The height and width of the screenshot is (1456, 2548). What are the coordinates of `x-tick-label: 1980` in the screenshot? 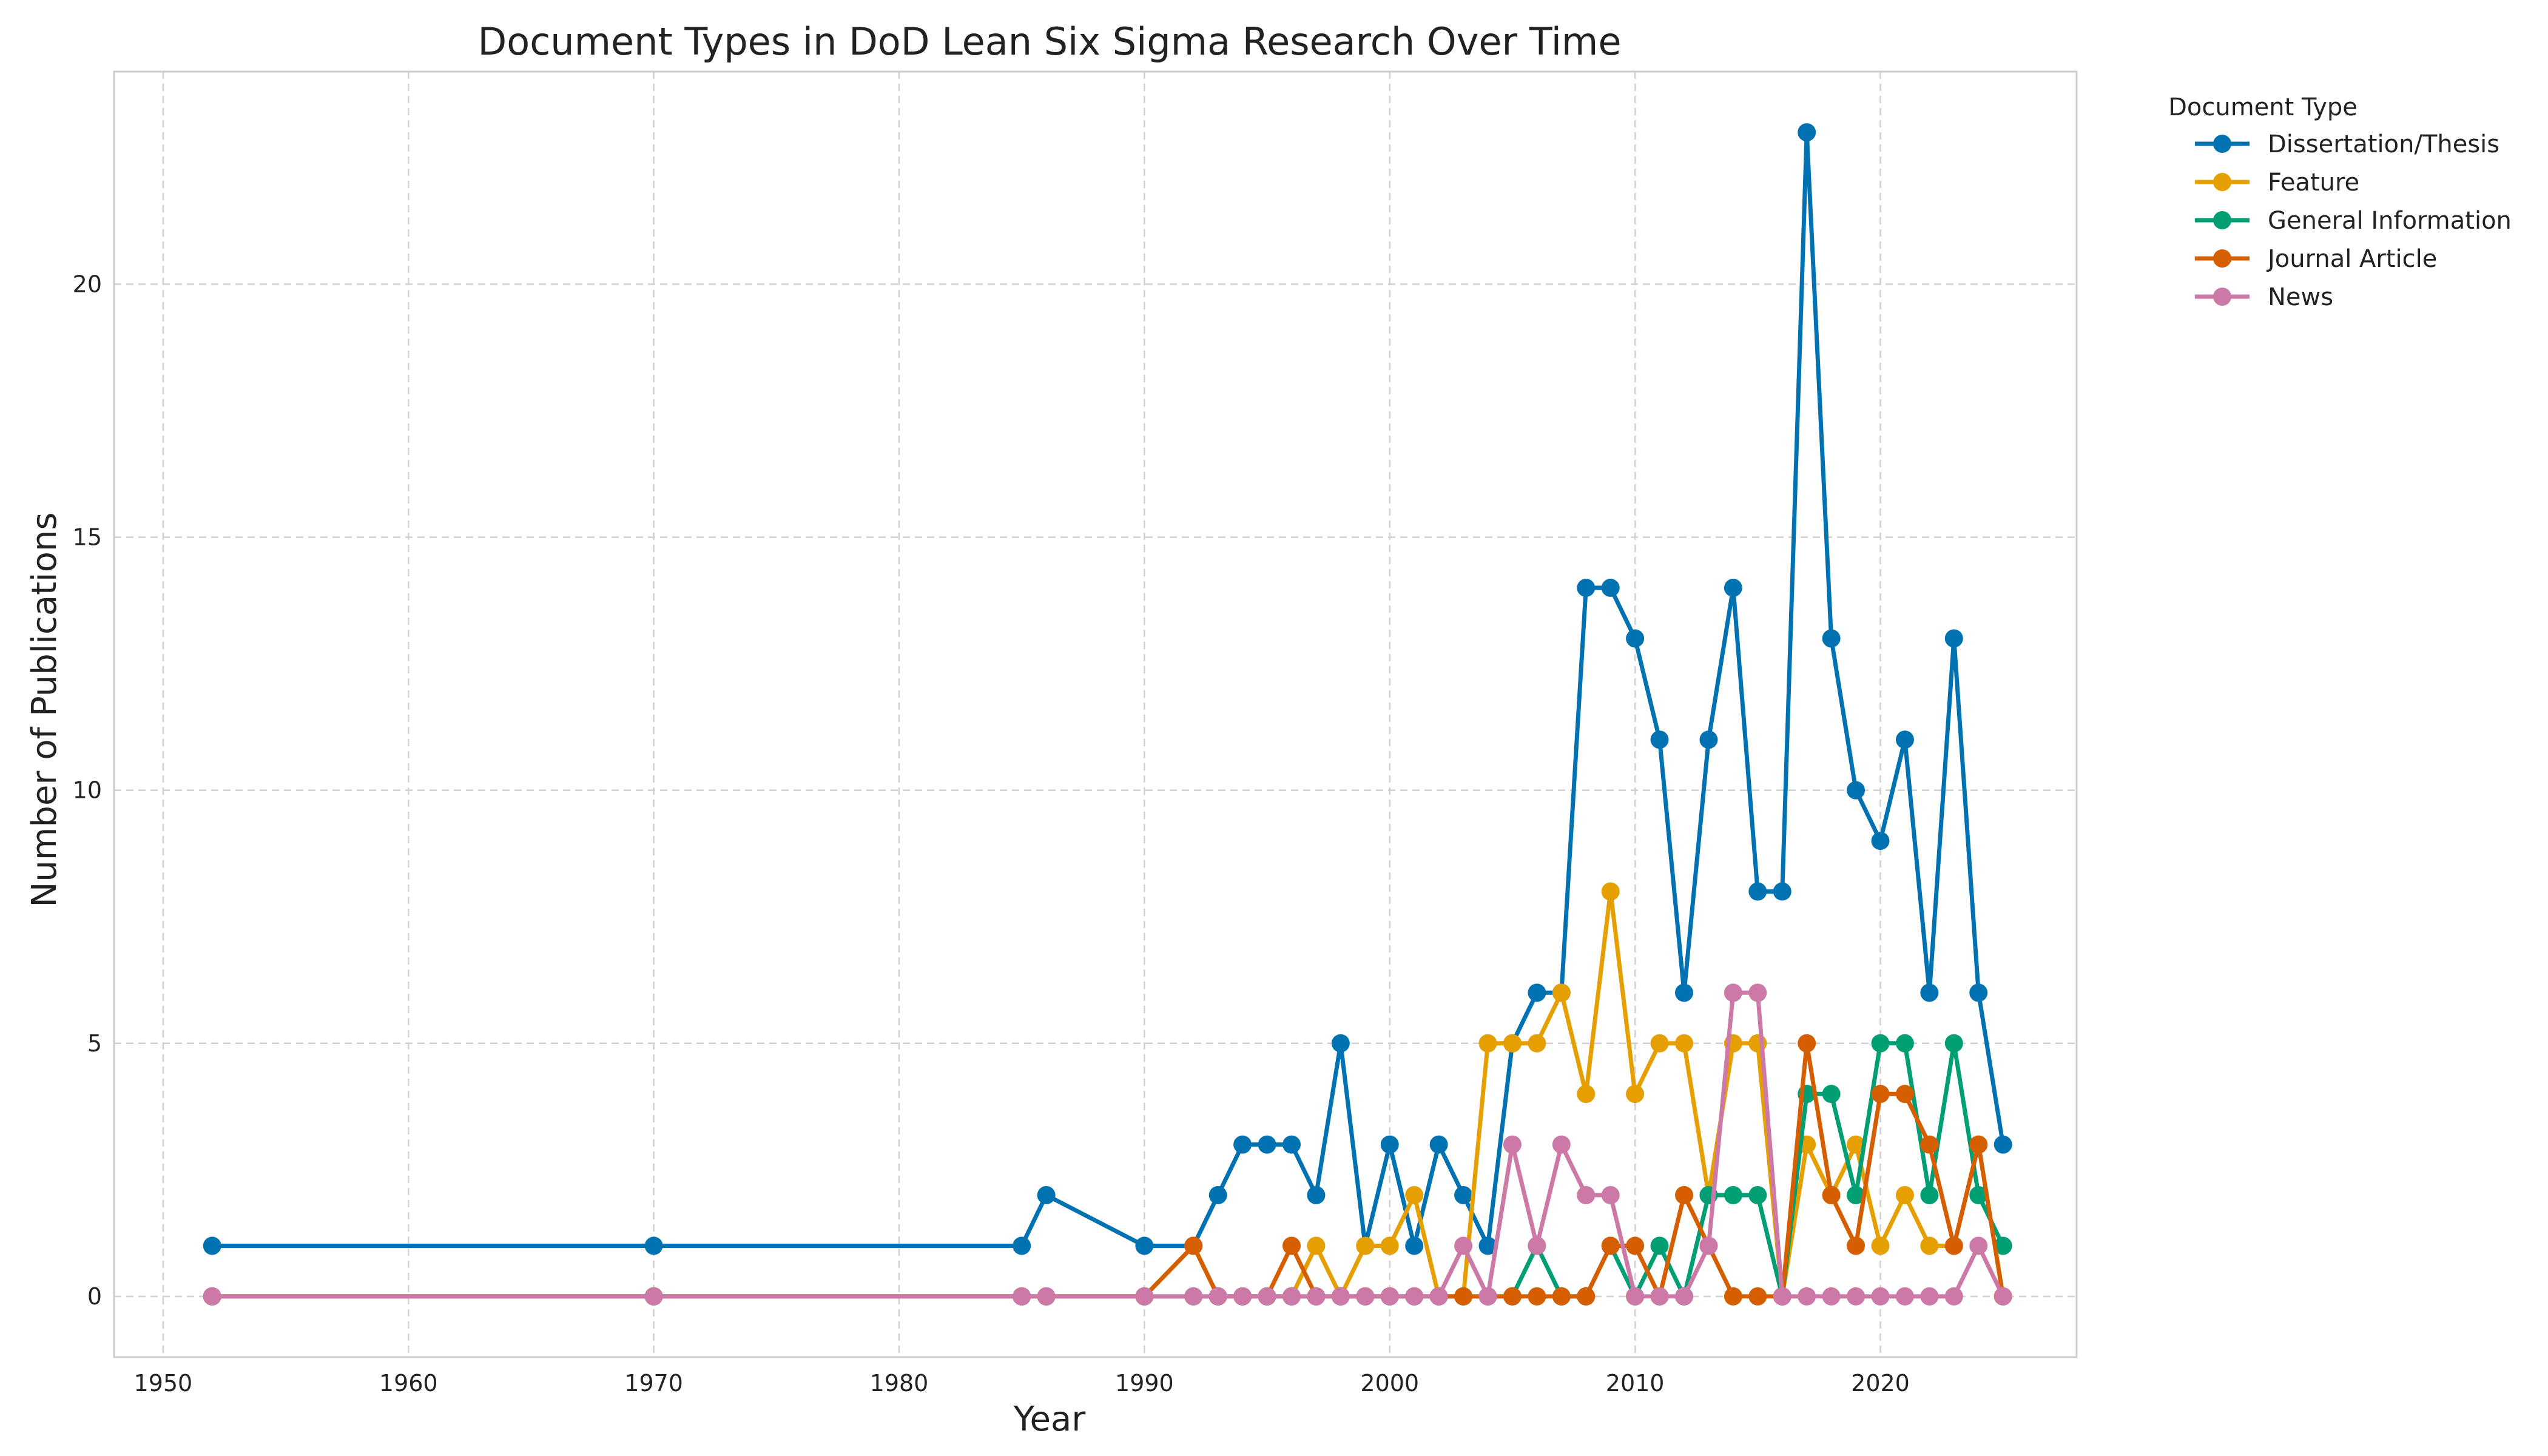 It's located at (899, 1383).